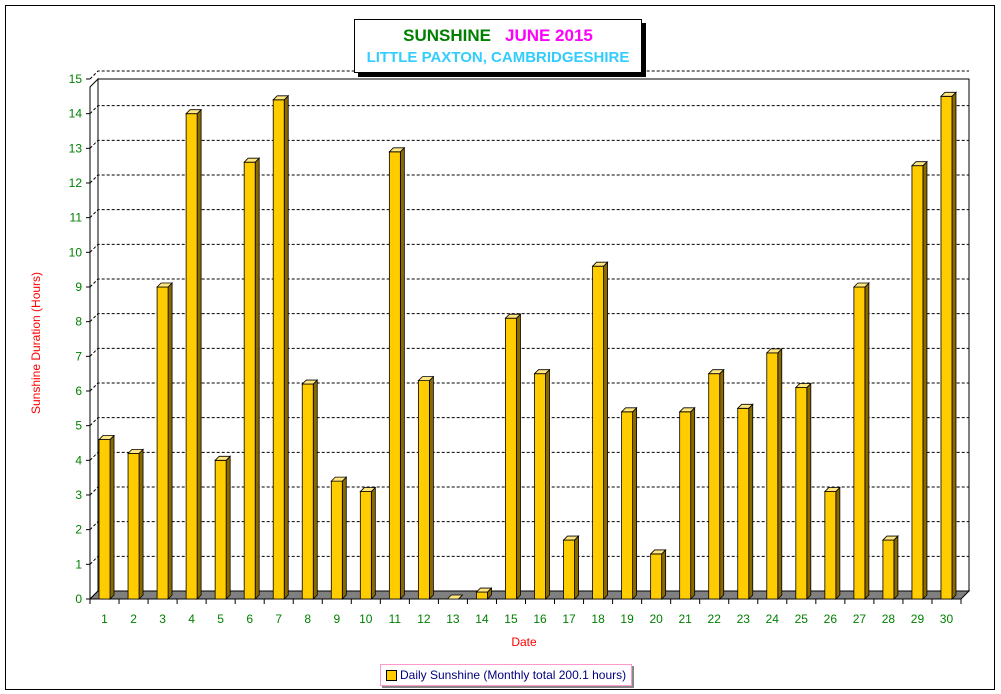 The image size is (1001, 694). What do you see at coordinates (78, 322) in the screenshot?
I see `y-tick-label: 8` at bounding box center [78, 322].